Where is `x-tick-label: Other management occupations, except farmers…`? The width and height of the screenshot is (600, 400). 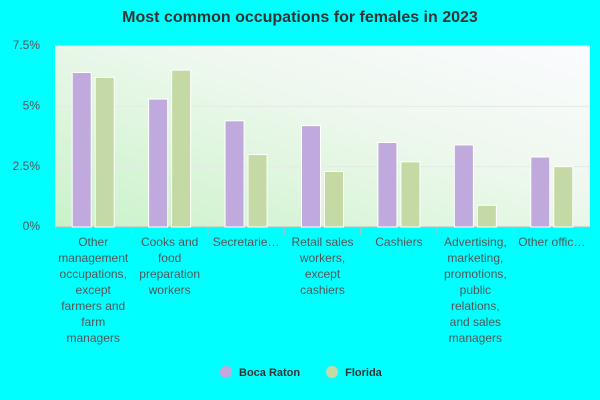
x-tick-label: Other management occupations, except farmers… is located at coordinates (93, 290).